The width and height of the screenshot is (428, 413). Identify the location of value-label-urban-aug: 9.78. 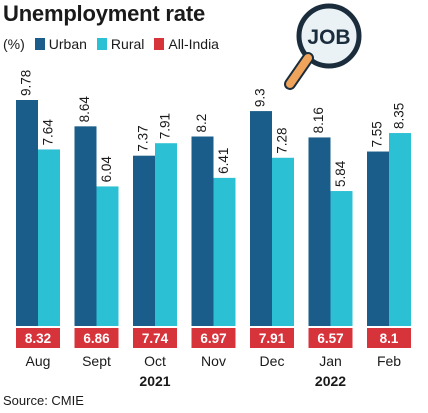
(26, 83).